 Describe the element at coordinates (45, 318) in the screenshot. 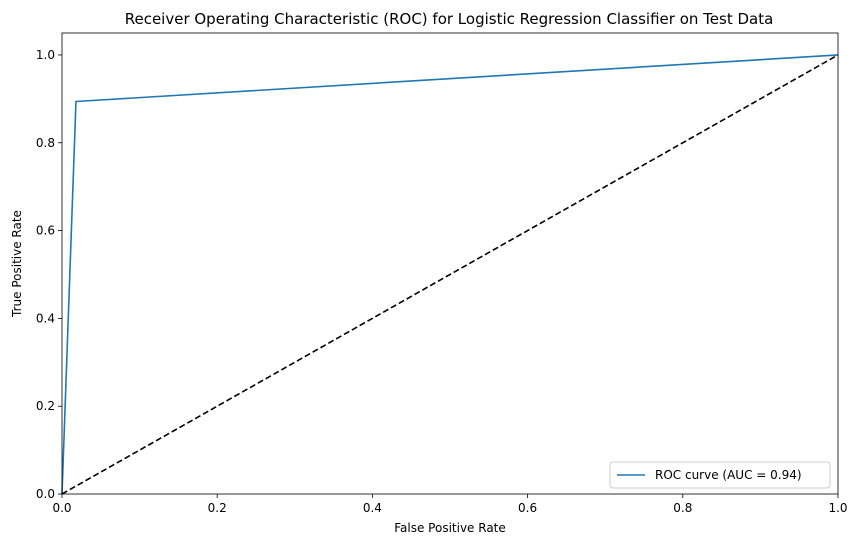

I see `y-tick-label: 0.4` at that location.